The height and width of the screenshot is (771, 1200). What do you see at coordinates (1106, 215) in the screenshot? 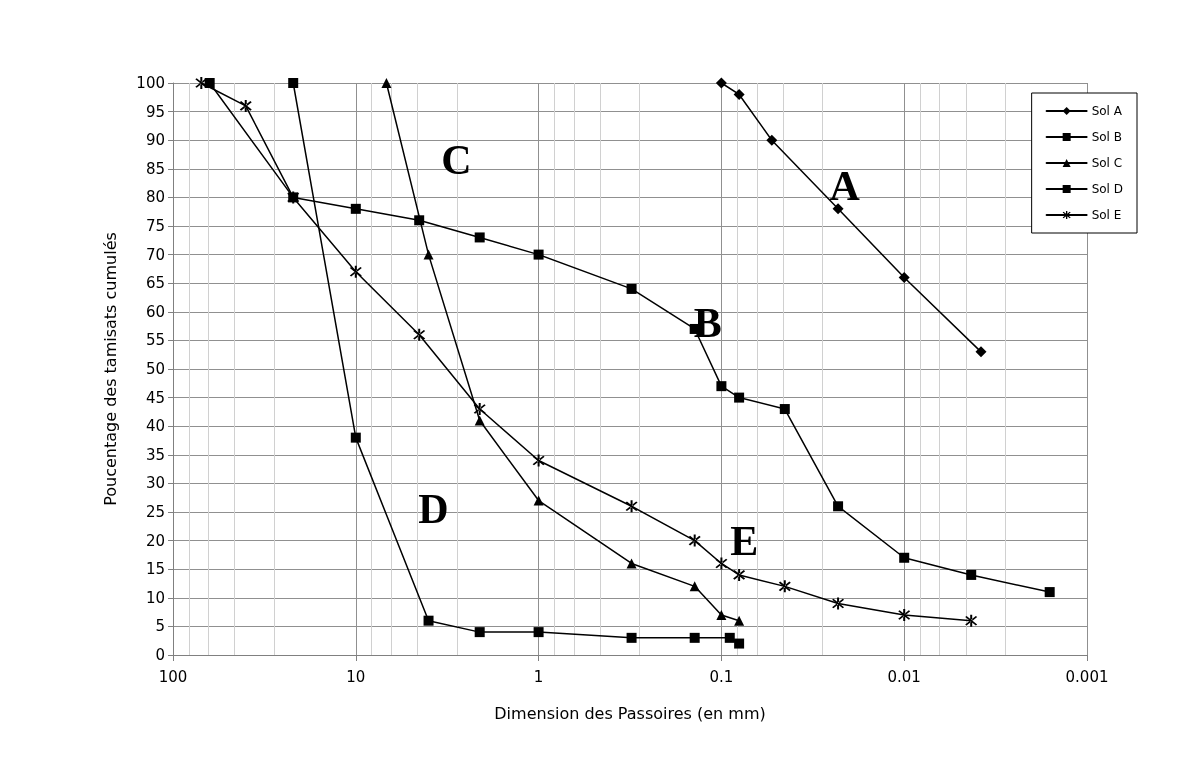
I see `legend-label: Sol E` at bounding box center [1106, 215].